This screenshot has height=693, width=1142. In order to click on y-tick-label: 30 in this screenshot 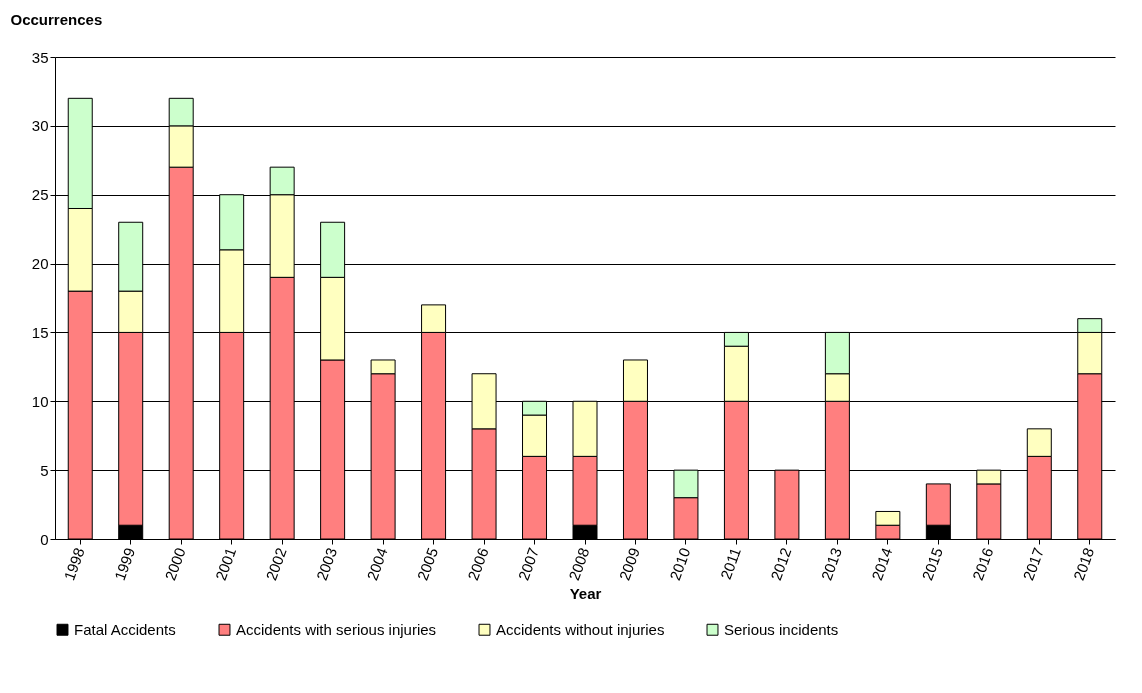, I will do `click(40, 126)`.